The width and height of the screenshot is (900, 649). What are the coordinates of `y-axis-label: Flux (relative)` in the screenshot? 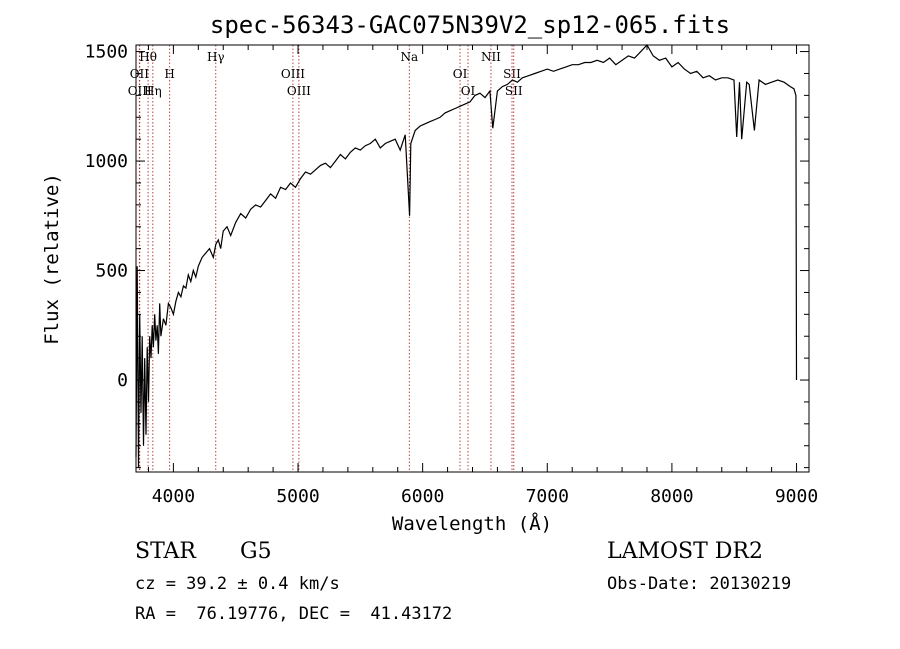 It's located at (52, 259).